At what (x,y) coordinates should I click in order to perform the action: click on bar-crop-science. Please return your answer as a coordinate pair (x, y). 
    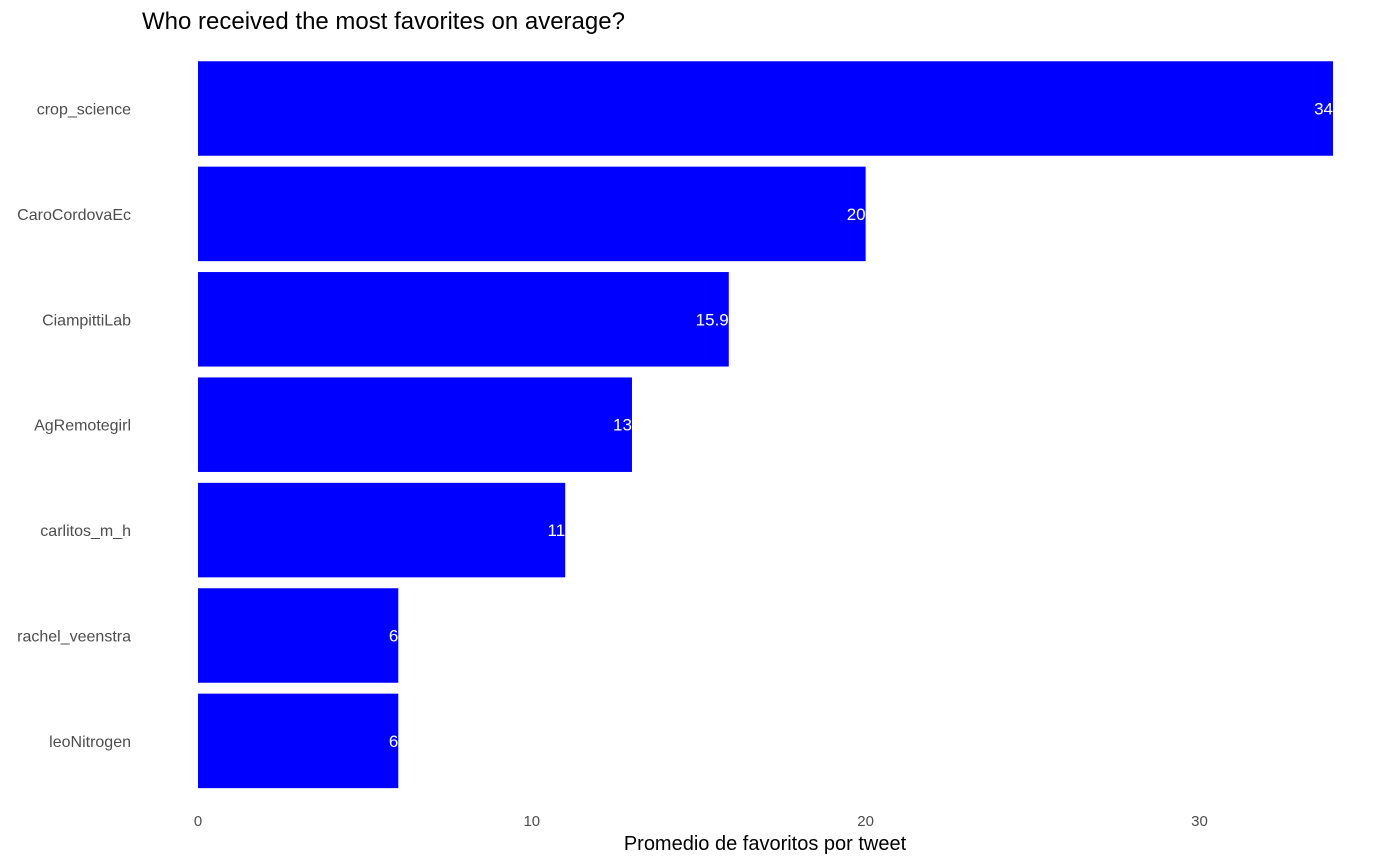
    Looking at the image, I should click on (765, 108).